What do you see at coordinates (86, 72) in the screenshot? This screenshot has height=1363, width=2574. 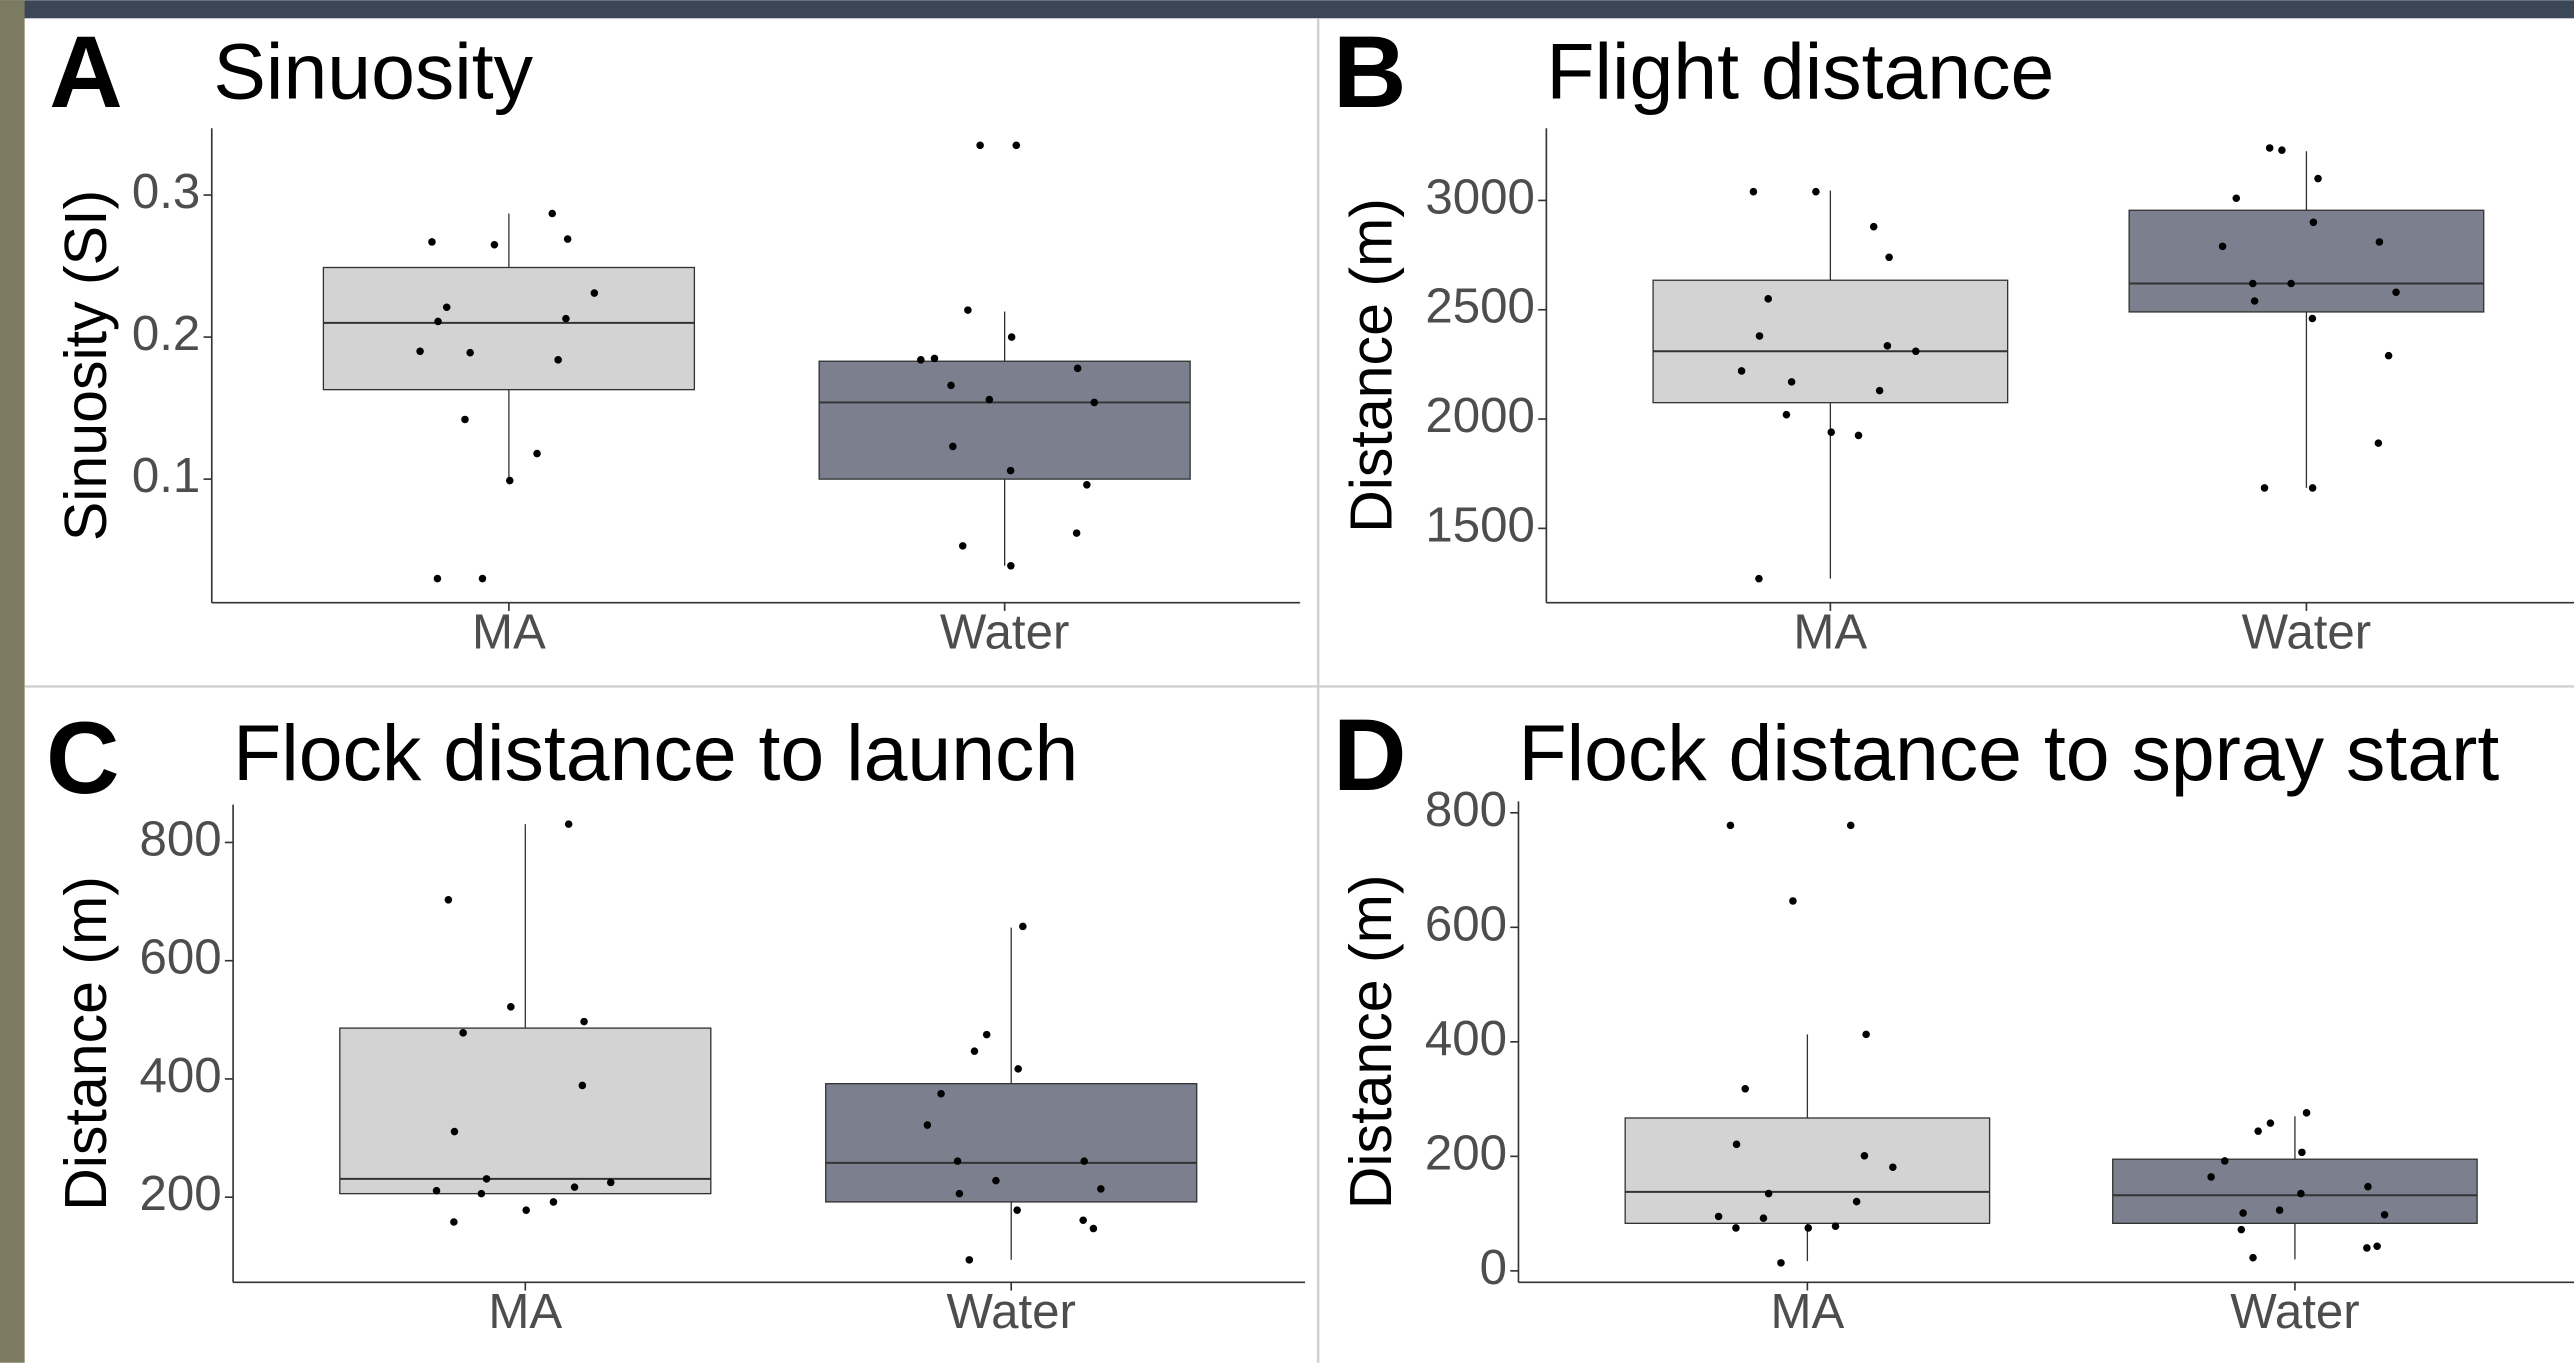 I see `panel-letter: A` at bounding box center [86, 72].